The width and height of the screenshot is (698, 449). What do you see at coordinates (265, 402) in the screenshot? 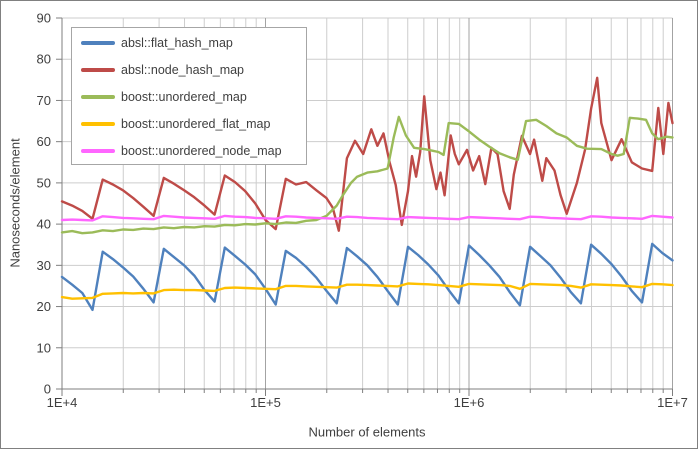
I see `x-tick-label: 1E+5` at bounding box center [265, 402].